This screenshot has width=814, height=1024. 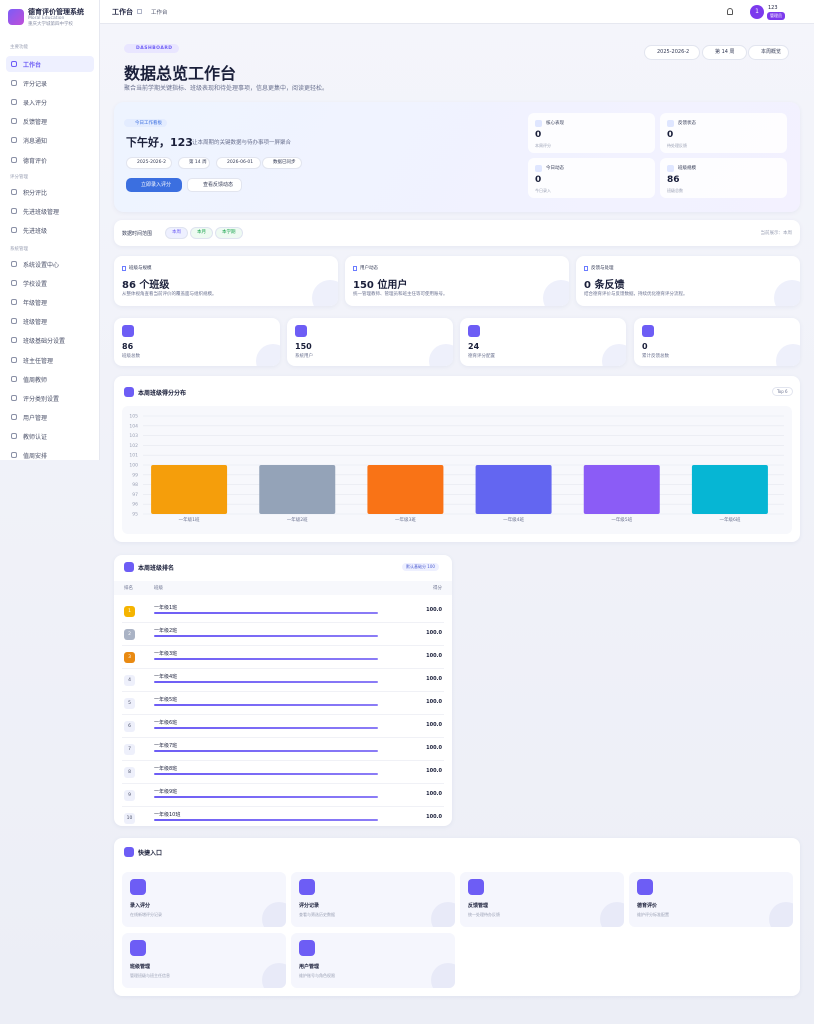 I want to click on nav-item: 用户管理, so click(x=35, y=418).